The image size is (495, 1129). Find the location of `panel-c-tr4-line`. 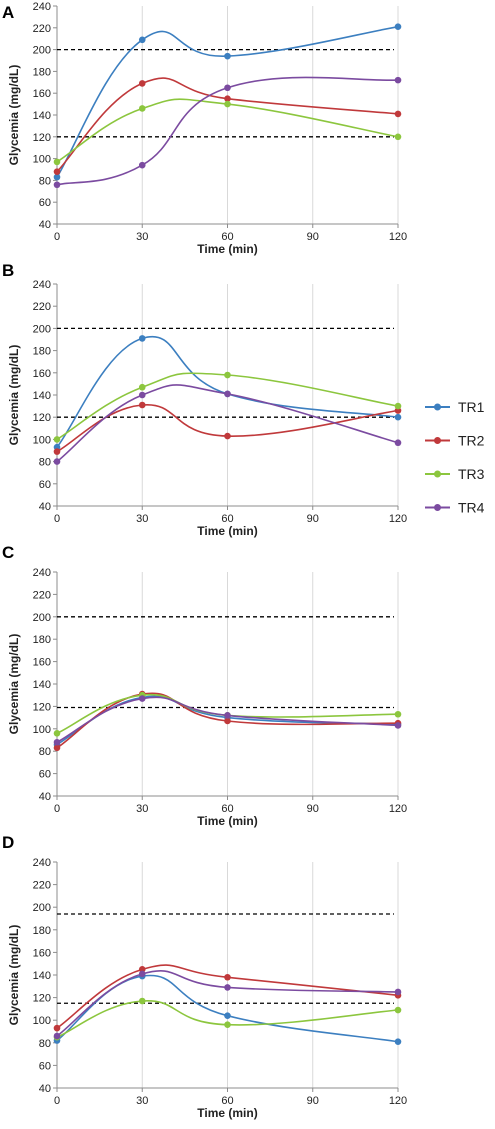

panel-c-tr4-line is located at coordinates (227, 719).